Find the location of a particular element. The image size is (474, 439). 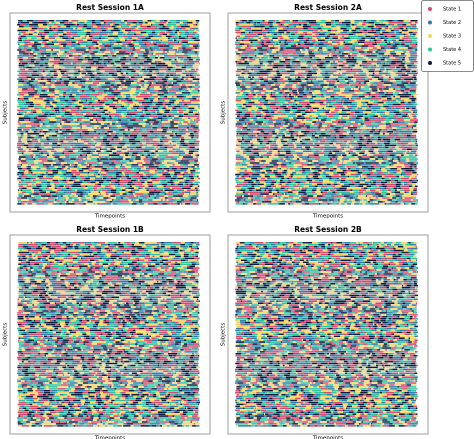

chart-title: Rest Session 1A is located at coordinates (110, 7).